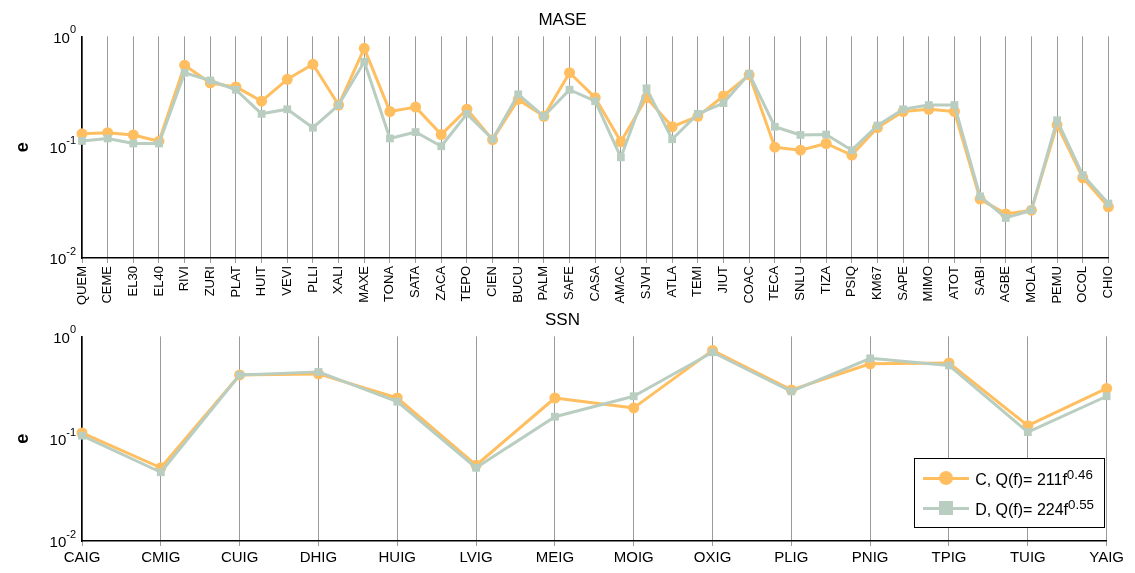 Image resolution: width=1135 pixels, height=573 pixels. I want to click on x-tick-label: SJVH, so click(646, 283).